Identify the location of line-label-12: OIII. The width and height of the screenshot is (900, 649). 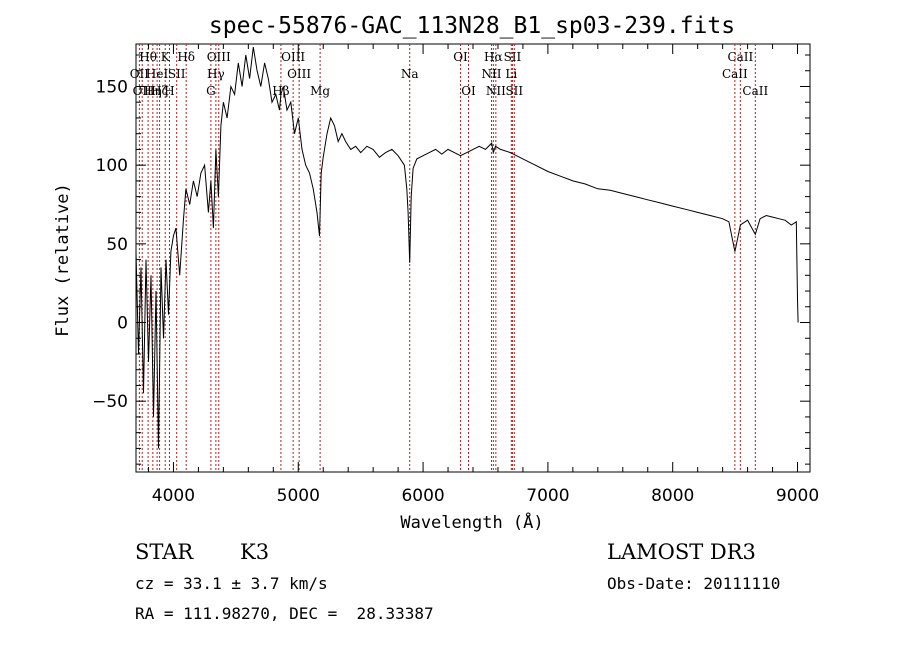
(219, 57).